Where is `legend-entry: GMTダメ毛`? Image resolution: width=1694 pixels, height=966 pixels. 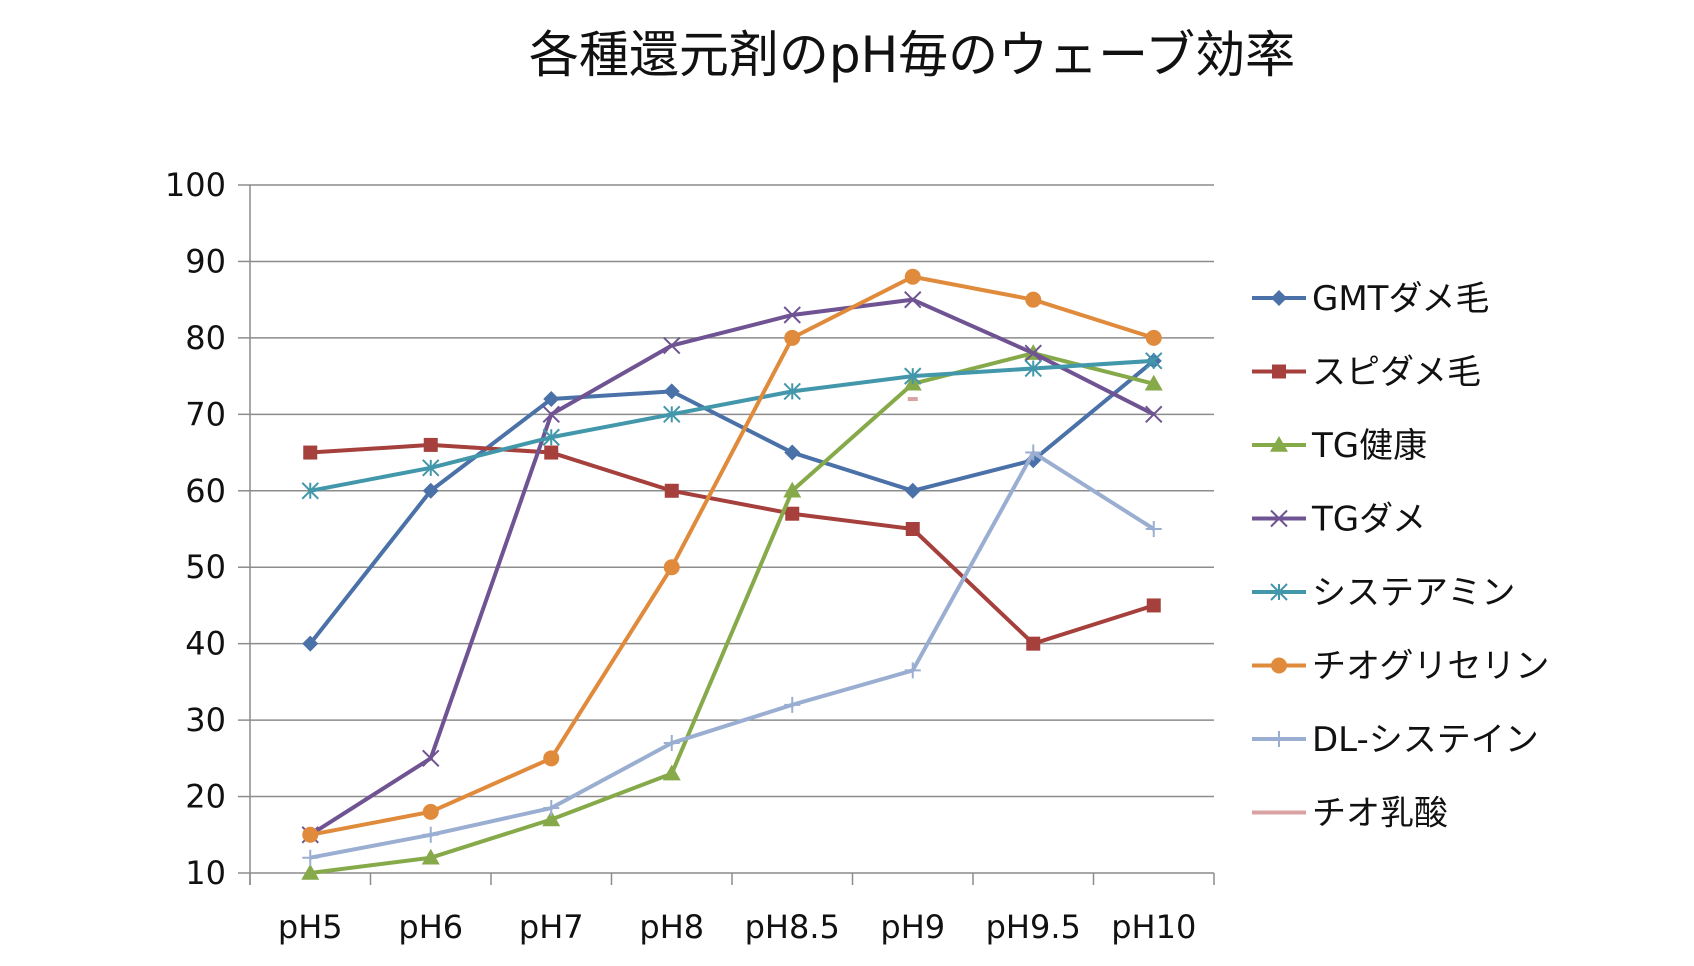 legend-entry: GMTダメ毛 is located at coordinates (1370, 299).